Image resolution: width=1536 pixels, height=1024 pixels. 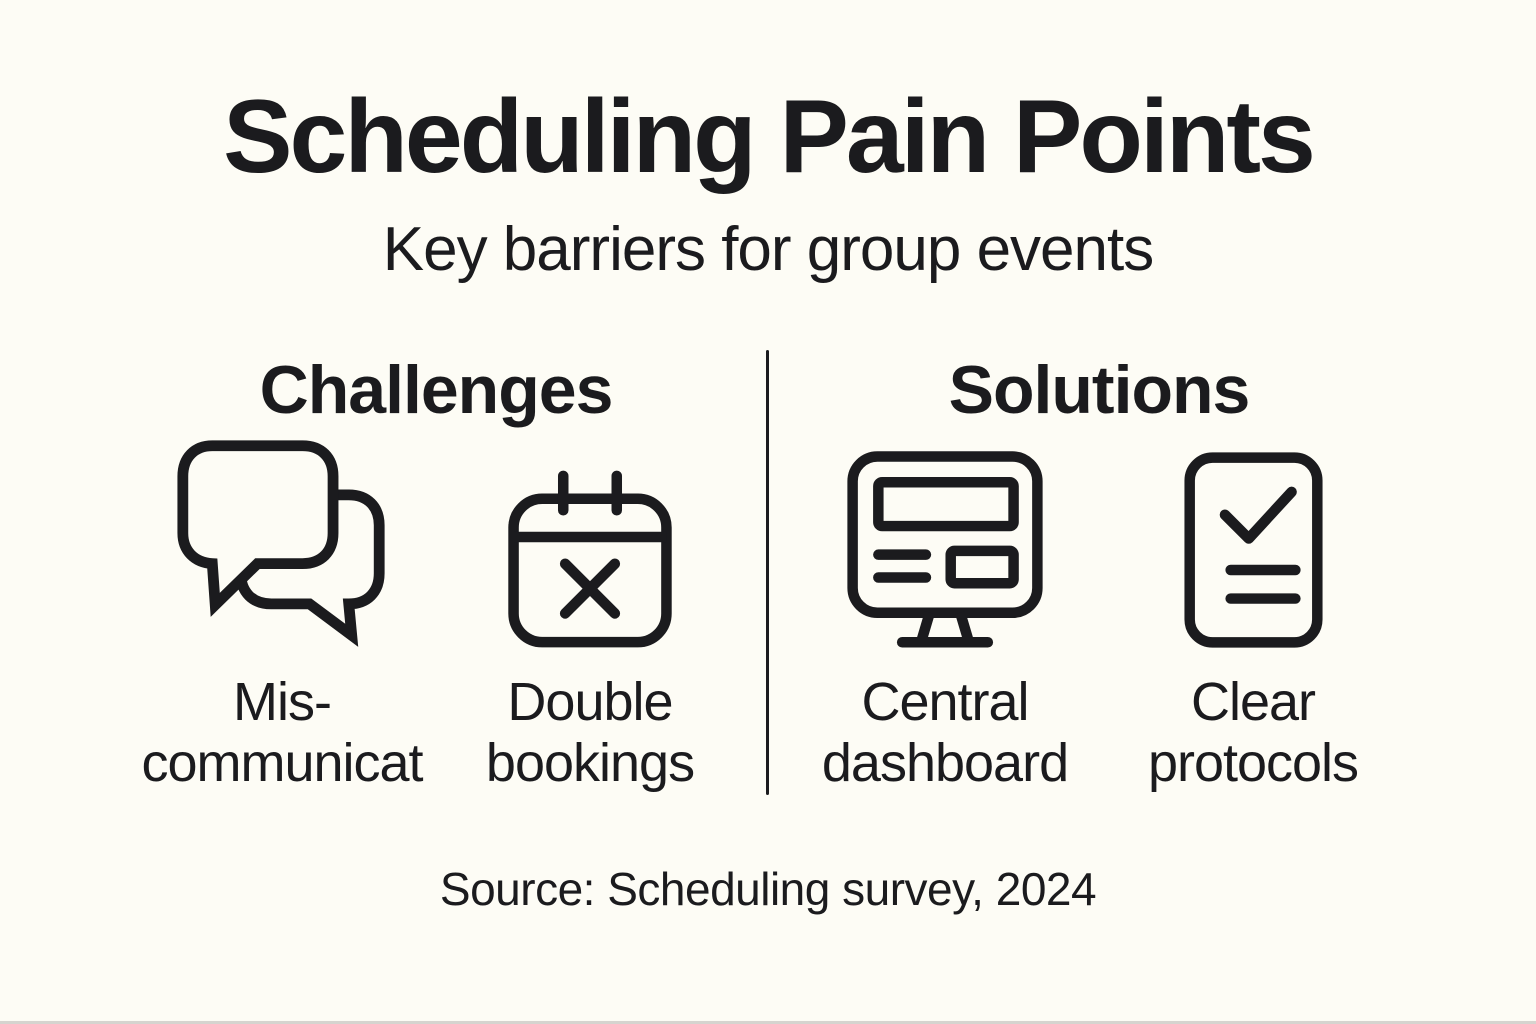 What do you see at coordinates (945, 732) in the screenshot?
I see `central-dashboard-label: Central dashboard` at bounding box center [945, 732].